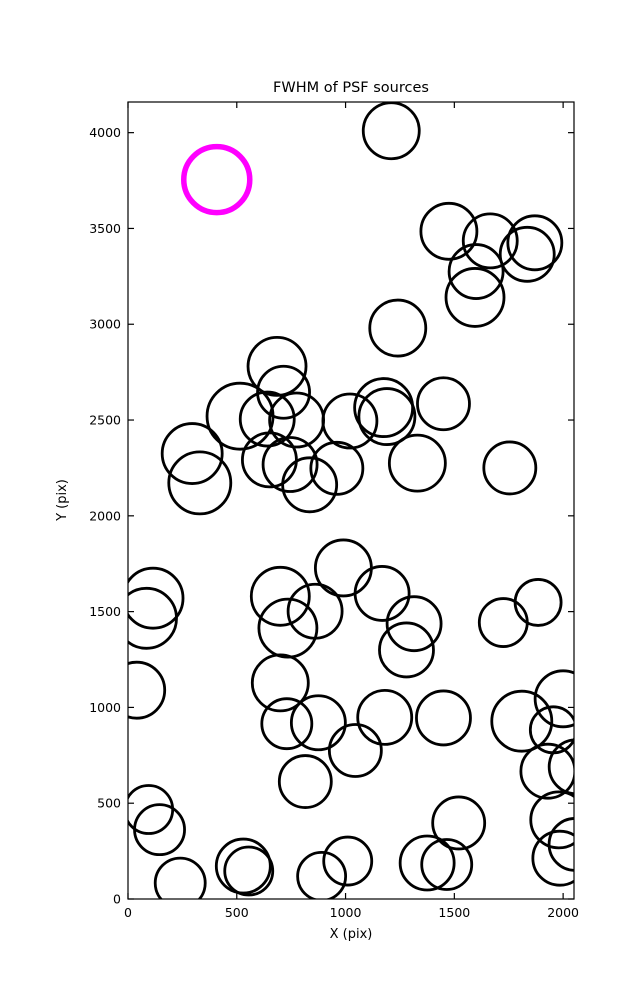 This screenshot has height=1000, width=637. Describe the element at coordinates (105, 611) in the screenshot. I see `y-tick-label: 1500` at that location.